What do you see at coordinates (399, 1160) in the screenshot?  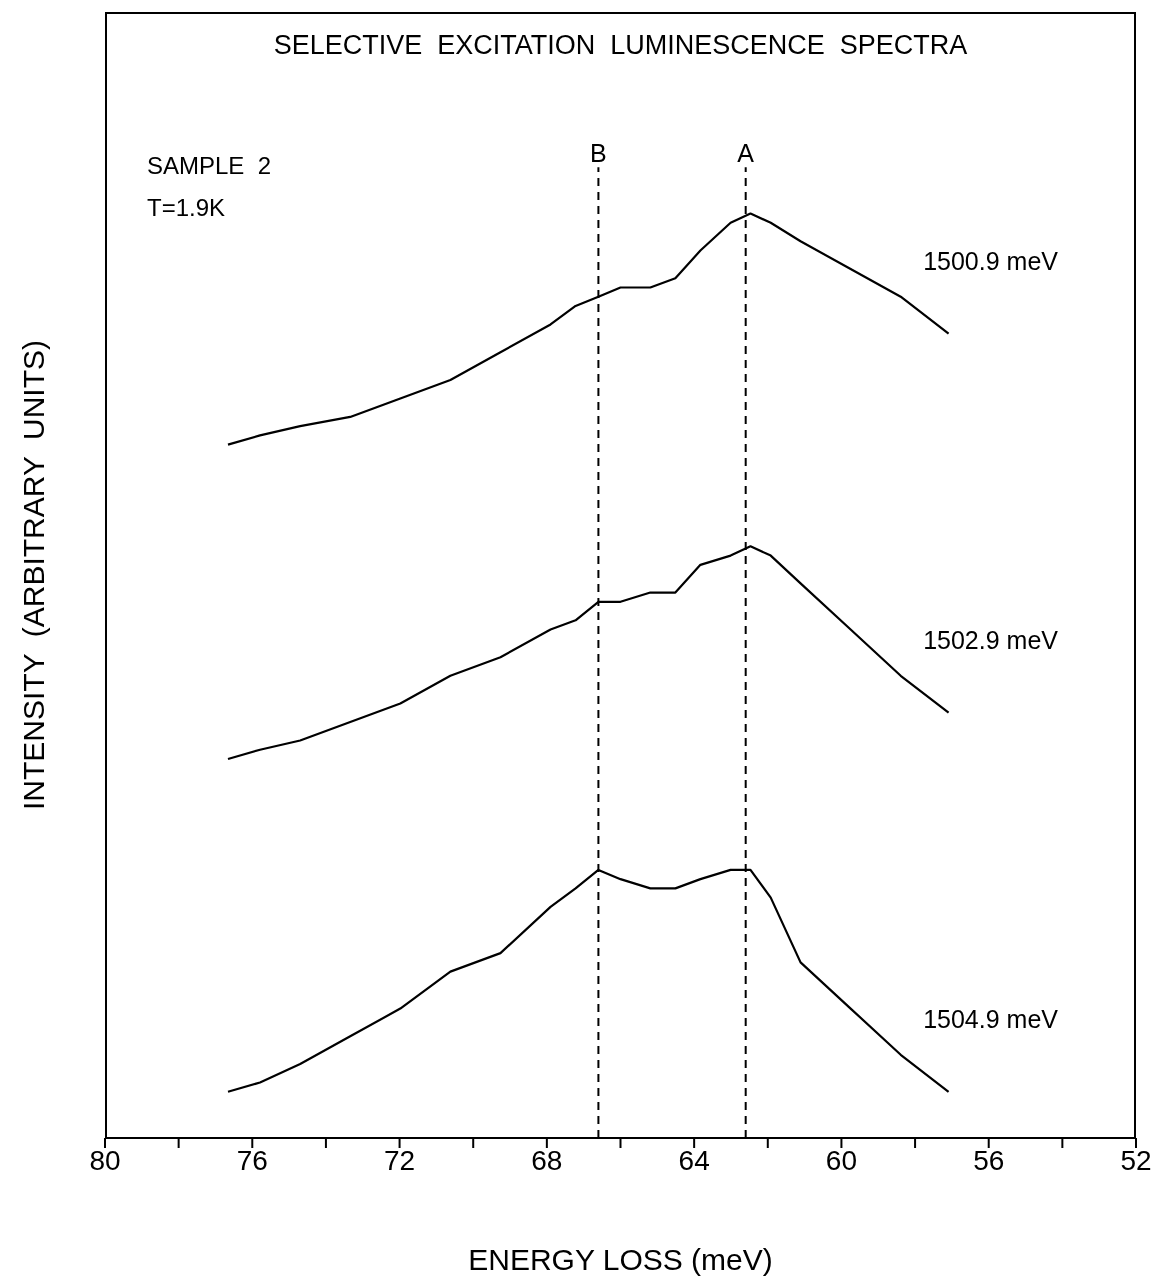 I see `x-tick-label: 72` at bounding box center [399, 1160].